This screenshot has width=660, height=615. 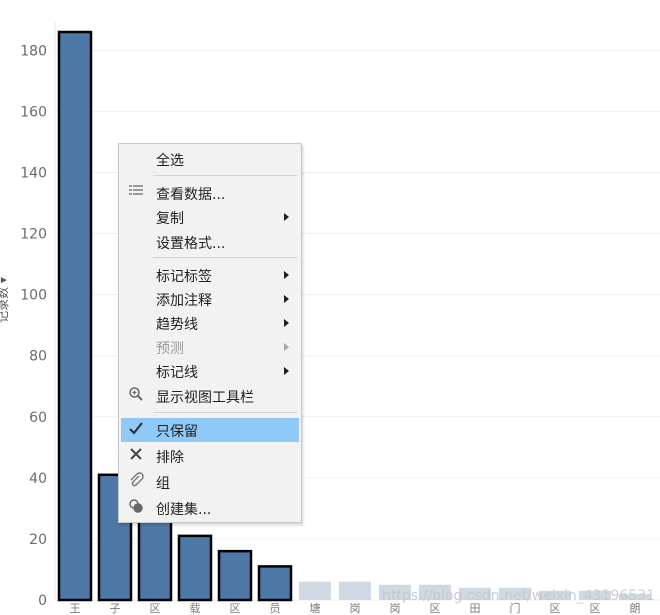 What do you see at coordinates (210, 430) in the screenshot?
I see `menu-item-keep-only: 只保留` at bounding box center [210, 430].